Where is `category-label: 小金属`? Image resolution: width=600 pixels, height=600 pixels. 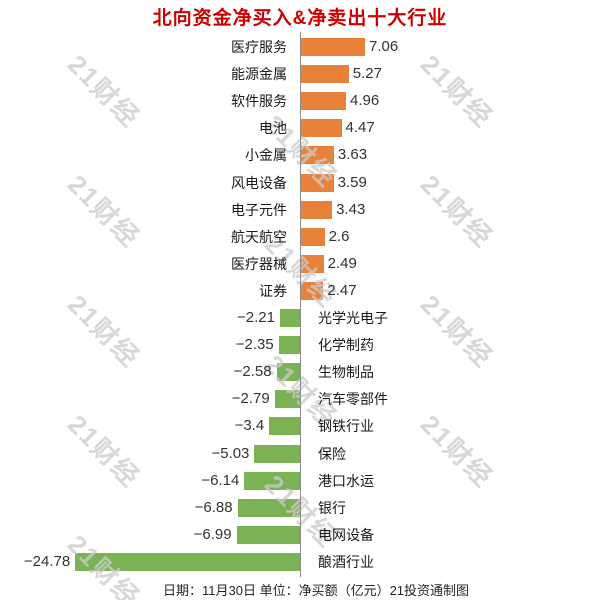 category-label: 小金属 is located at coordinates (266, 155).